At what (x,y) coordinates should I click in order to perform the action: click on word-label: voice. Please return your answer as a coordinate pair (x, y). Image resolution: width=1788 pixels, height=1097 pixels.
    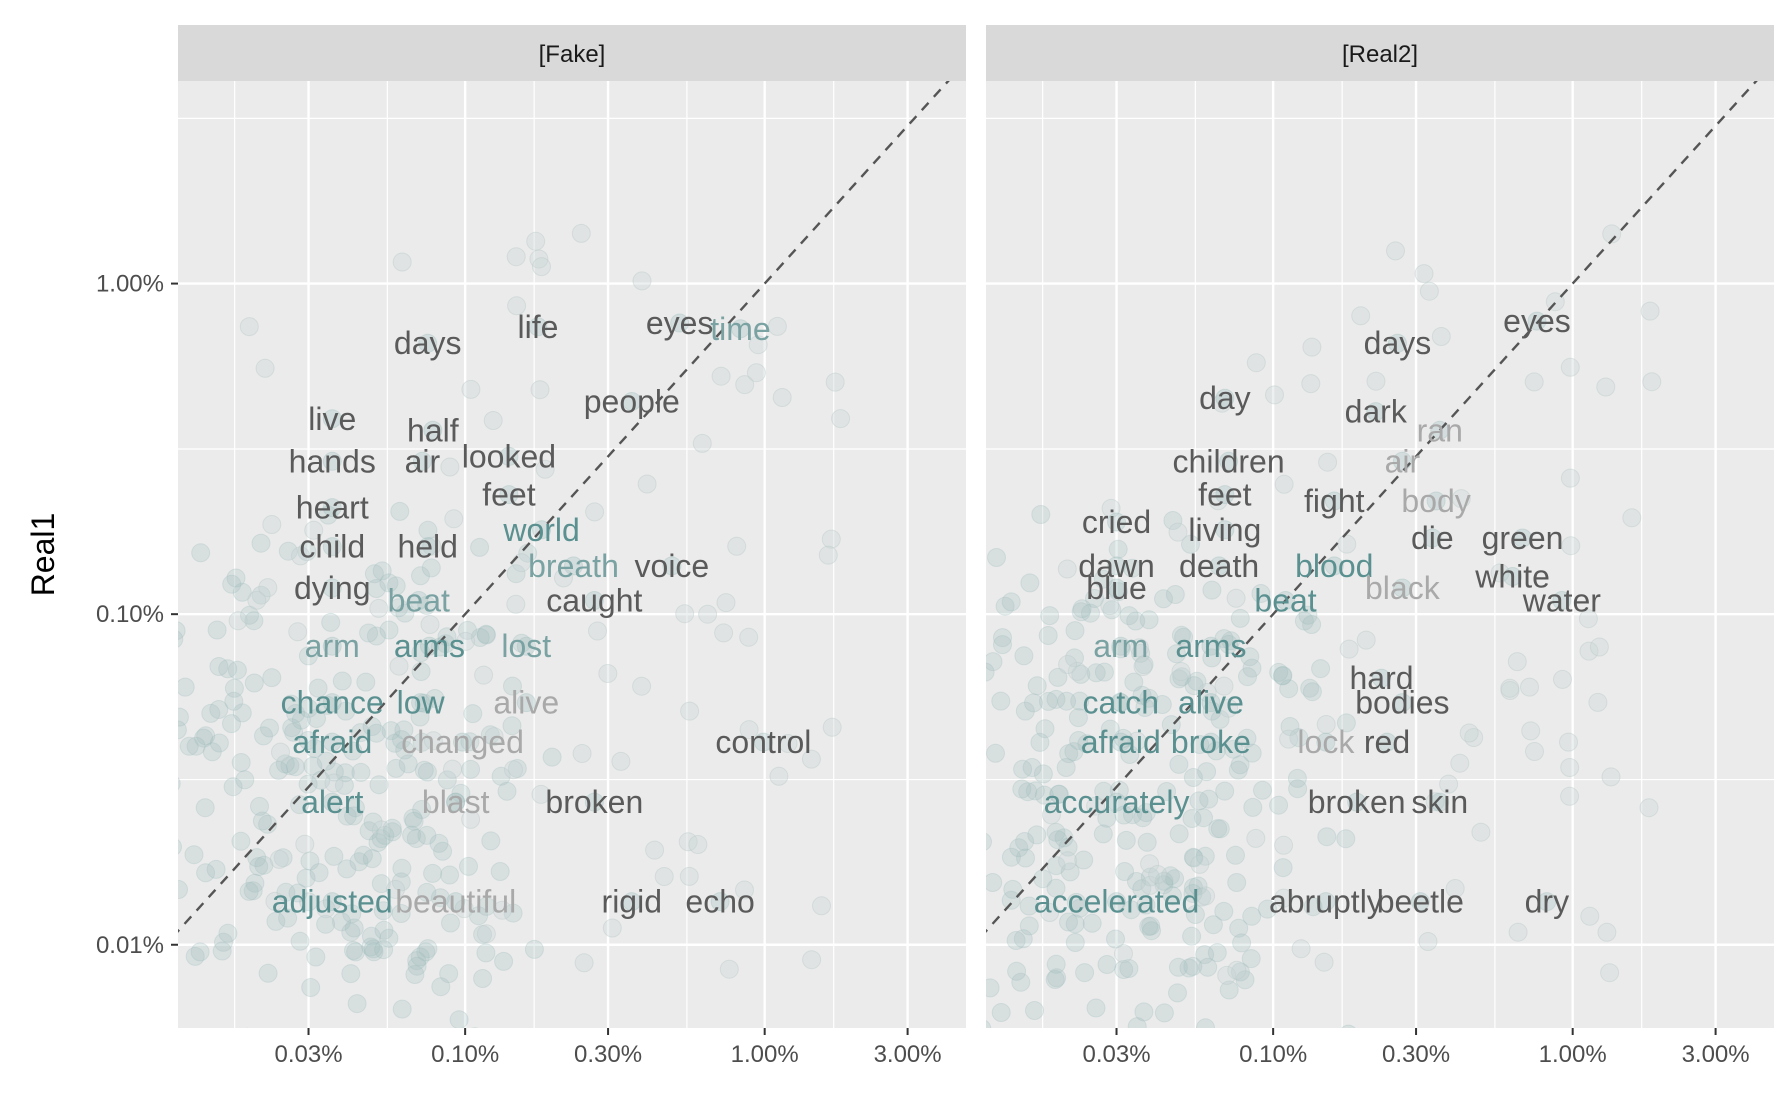
    Looking at the image, I should click on (672, 566).